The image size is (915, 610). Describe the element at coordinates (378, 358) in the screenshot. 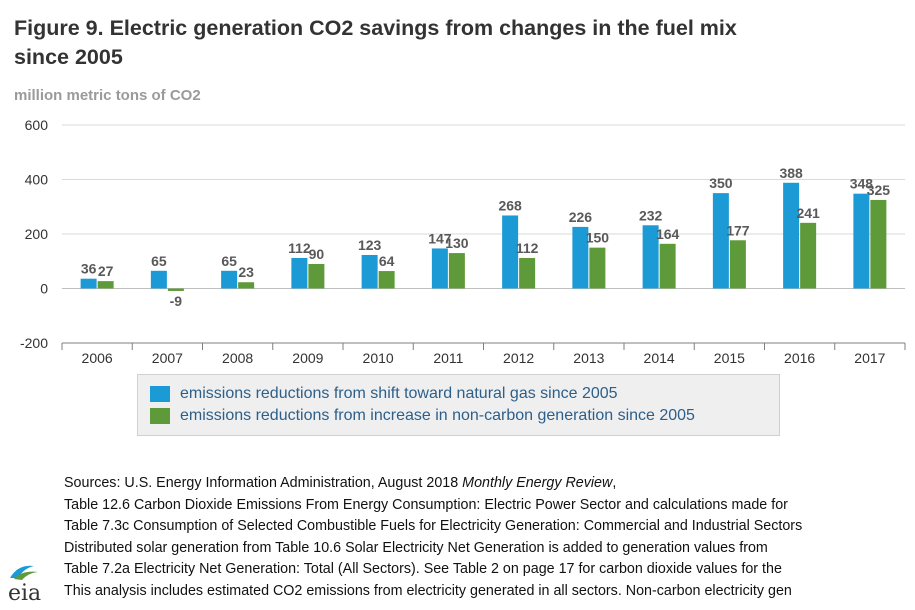

I see `x-tick-label: 2010` at that location.